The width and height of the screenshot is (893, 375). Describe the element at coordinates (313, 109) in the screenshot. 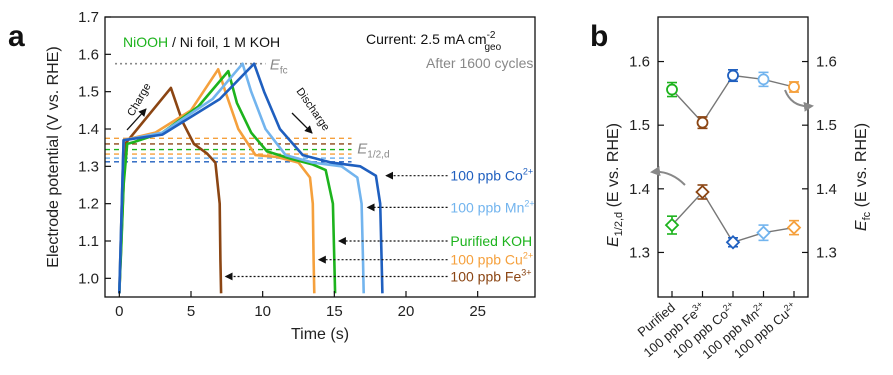

I see `discharge-label: Discharge` at that location.